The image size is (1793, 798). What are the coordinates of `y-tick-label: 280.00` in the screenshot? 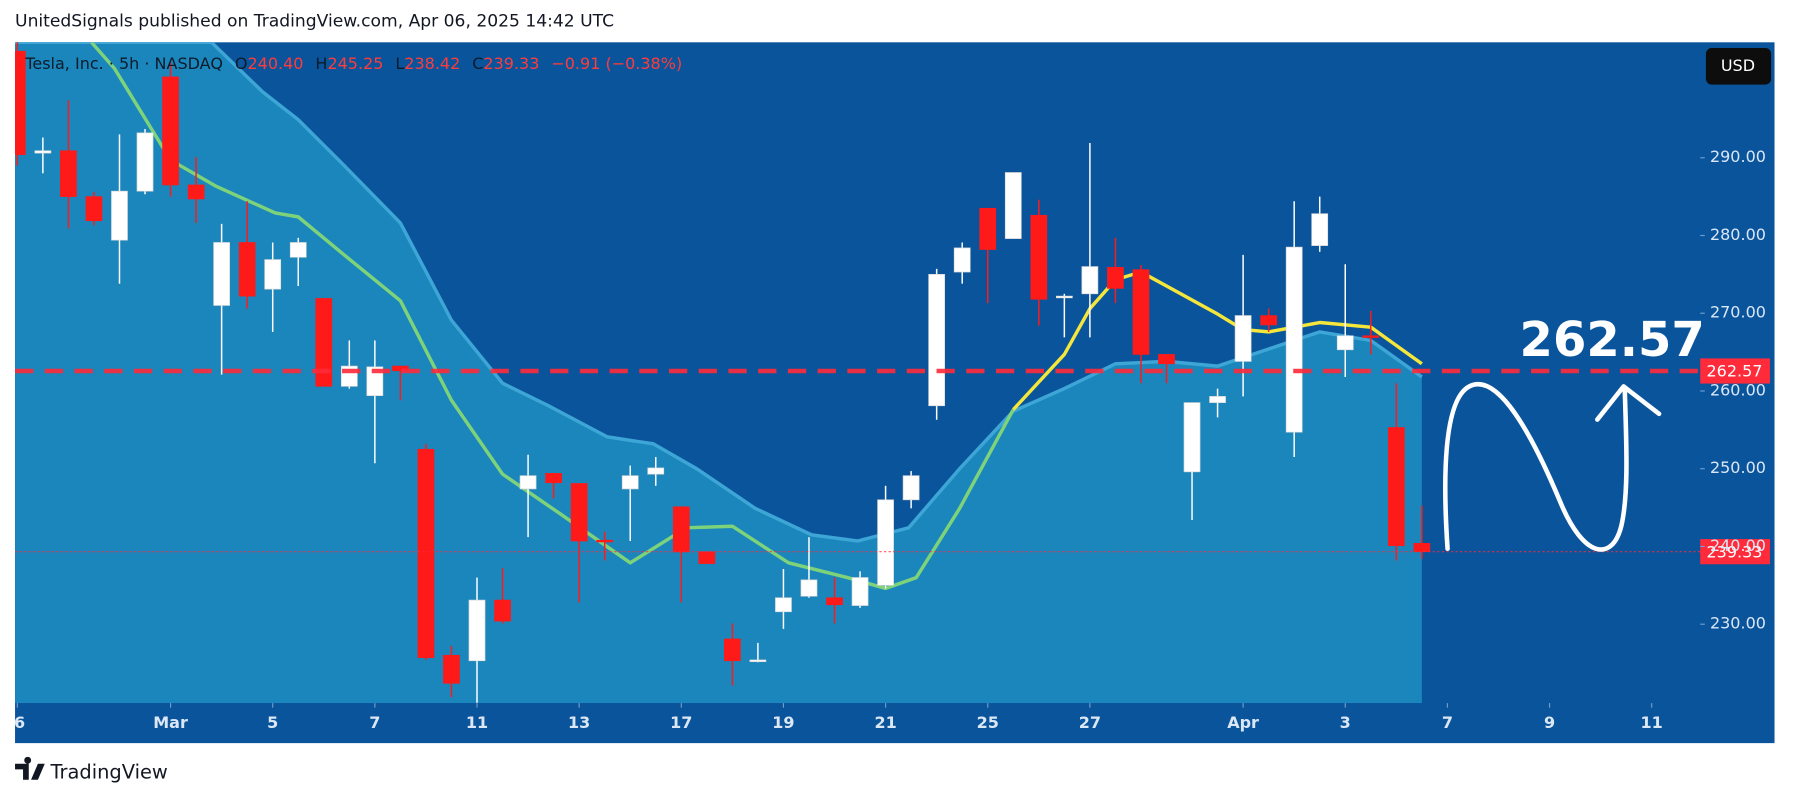 It's located at (1738, 234).